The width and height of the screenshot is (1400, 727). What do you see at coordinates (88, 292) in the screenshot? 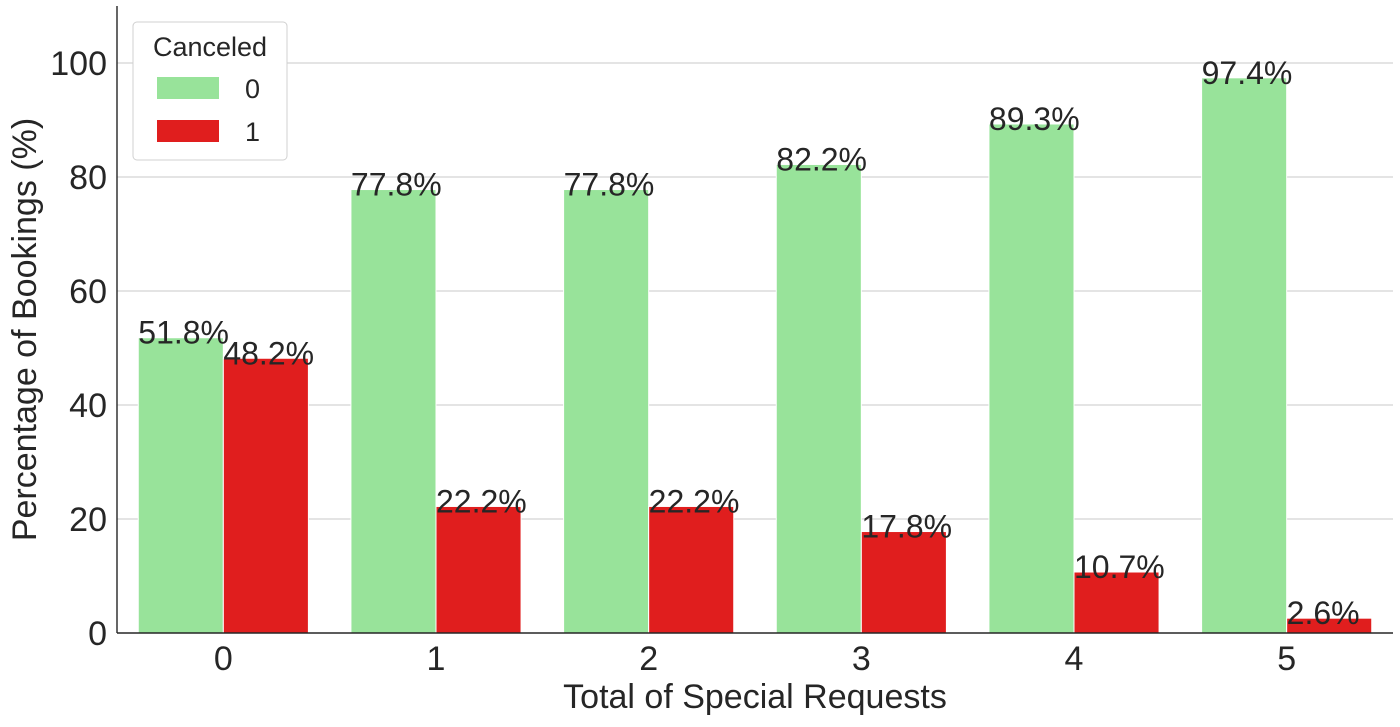
I see `y-tick-label: 60` at bounding box center [88, 292].